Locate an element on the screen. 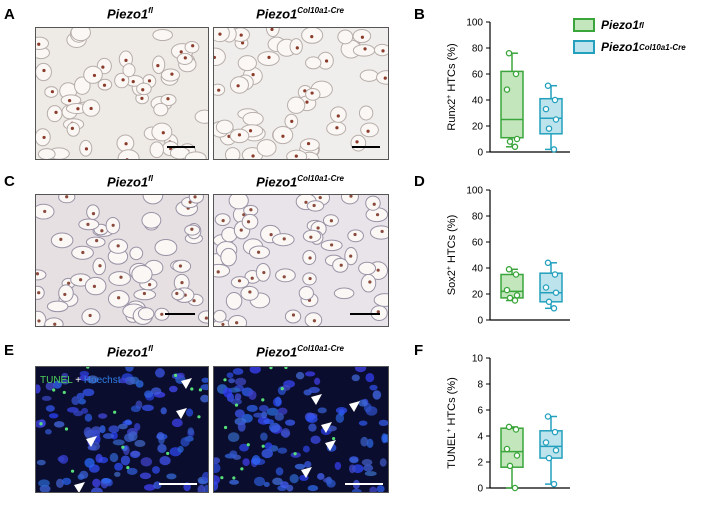 This screenshot has width=715, height=506. y-tick-label: 8 is located at coordinates (480, 385).